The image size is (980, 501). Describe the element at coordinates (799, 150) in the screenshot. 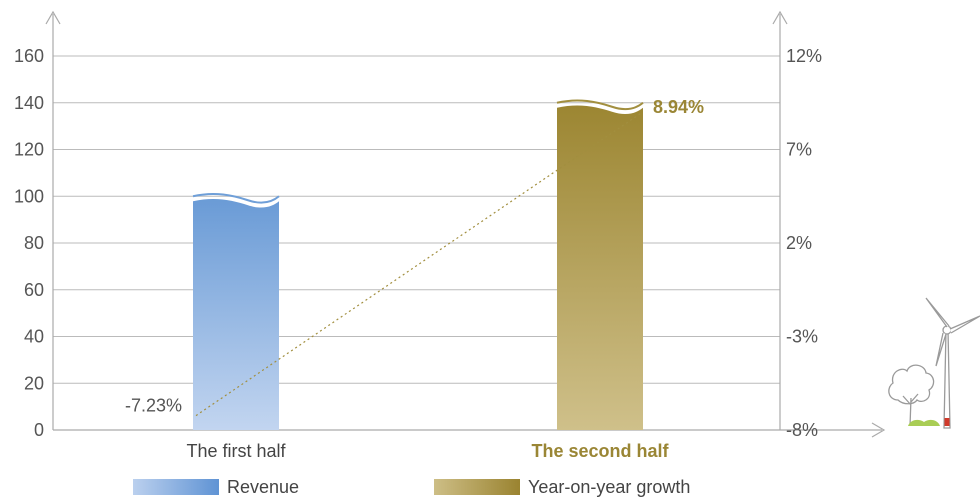

I see `right-tick-label: 7%` at that location.